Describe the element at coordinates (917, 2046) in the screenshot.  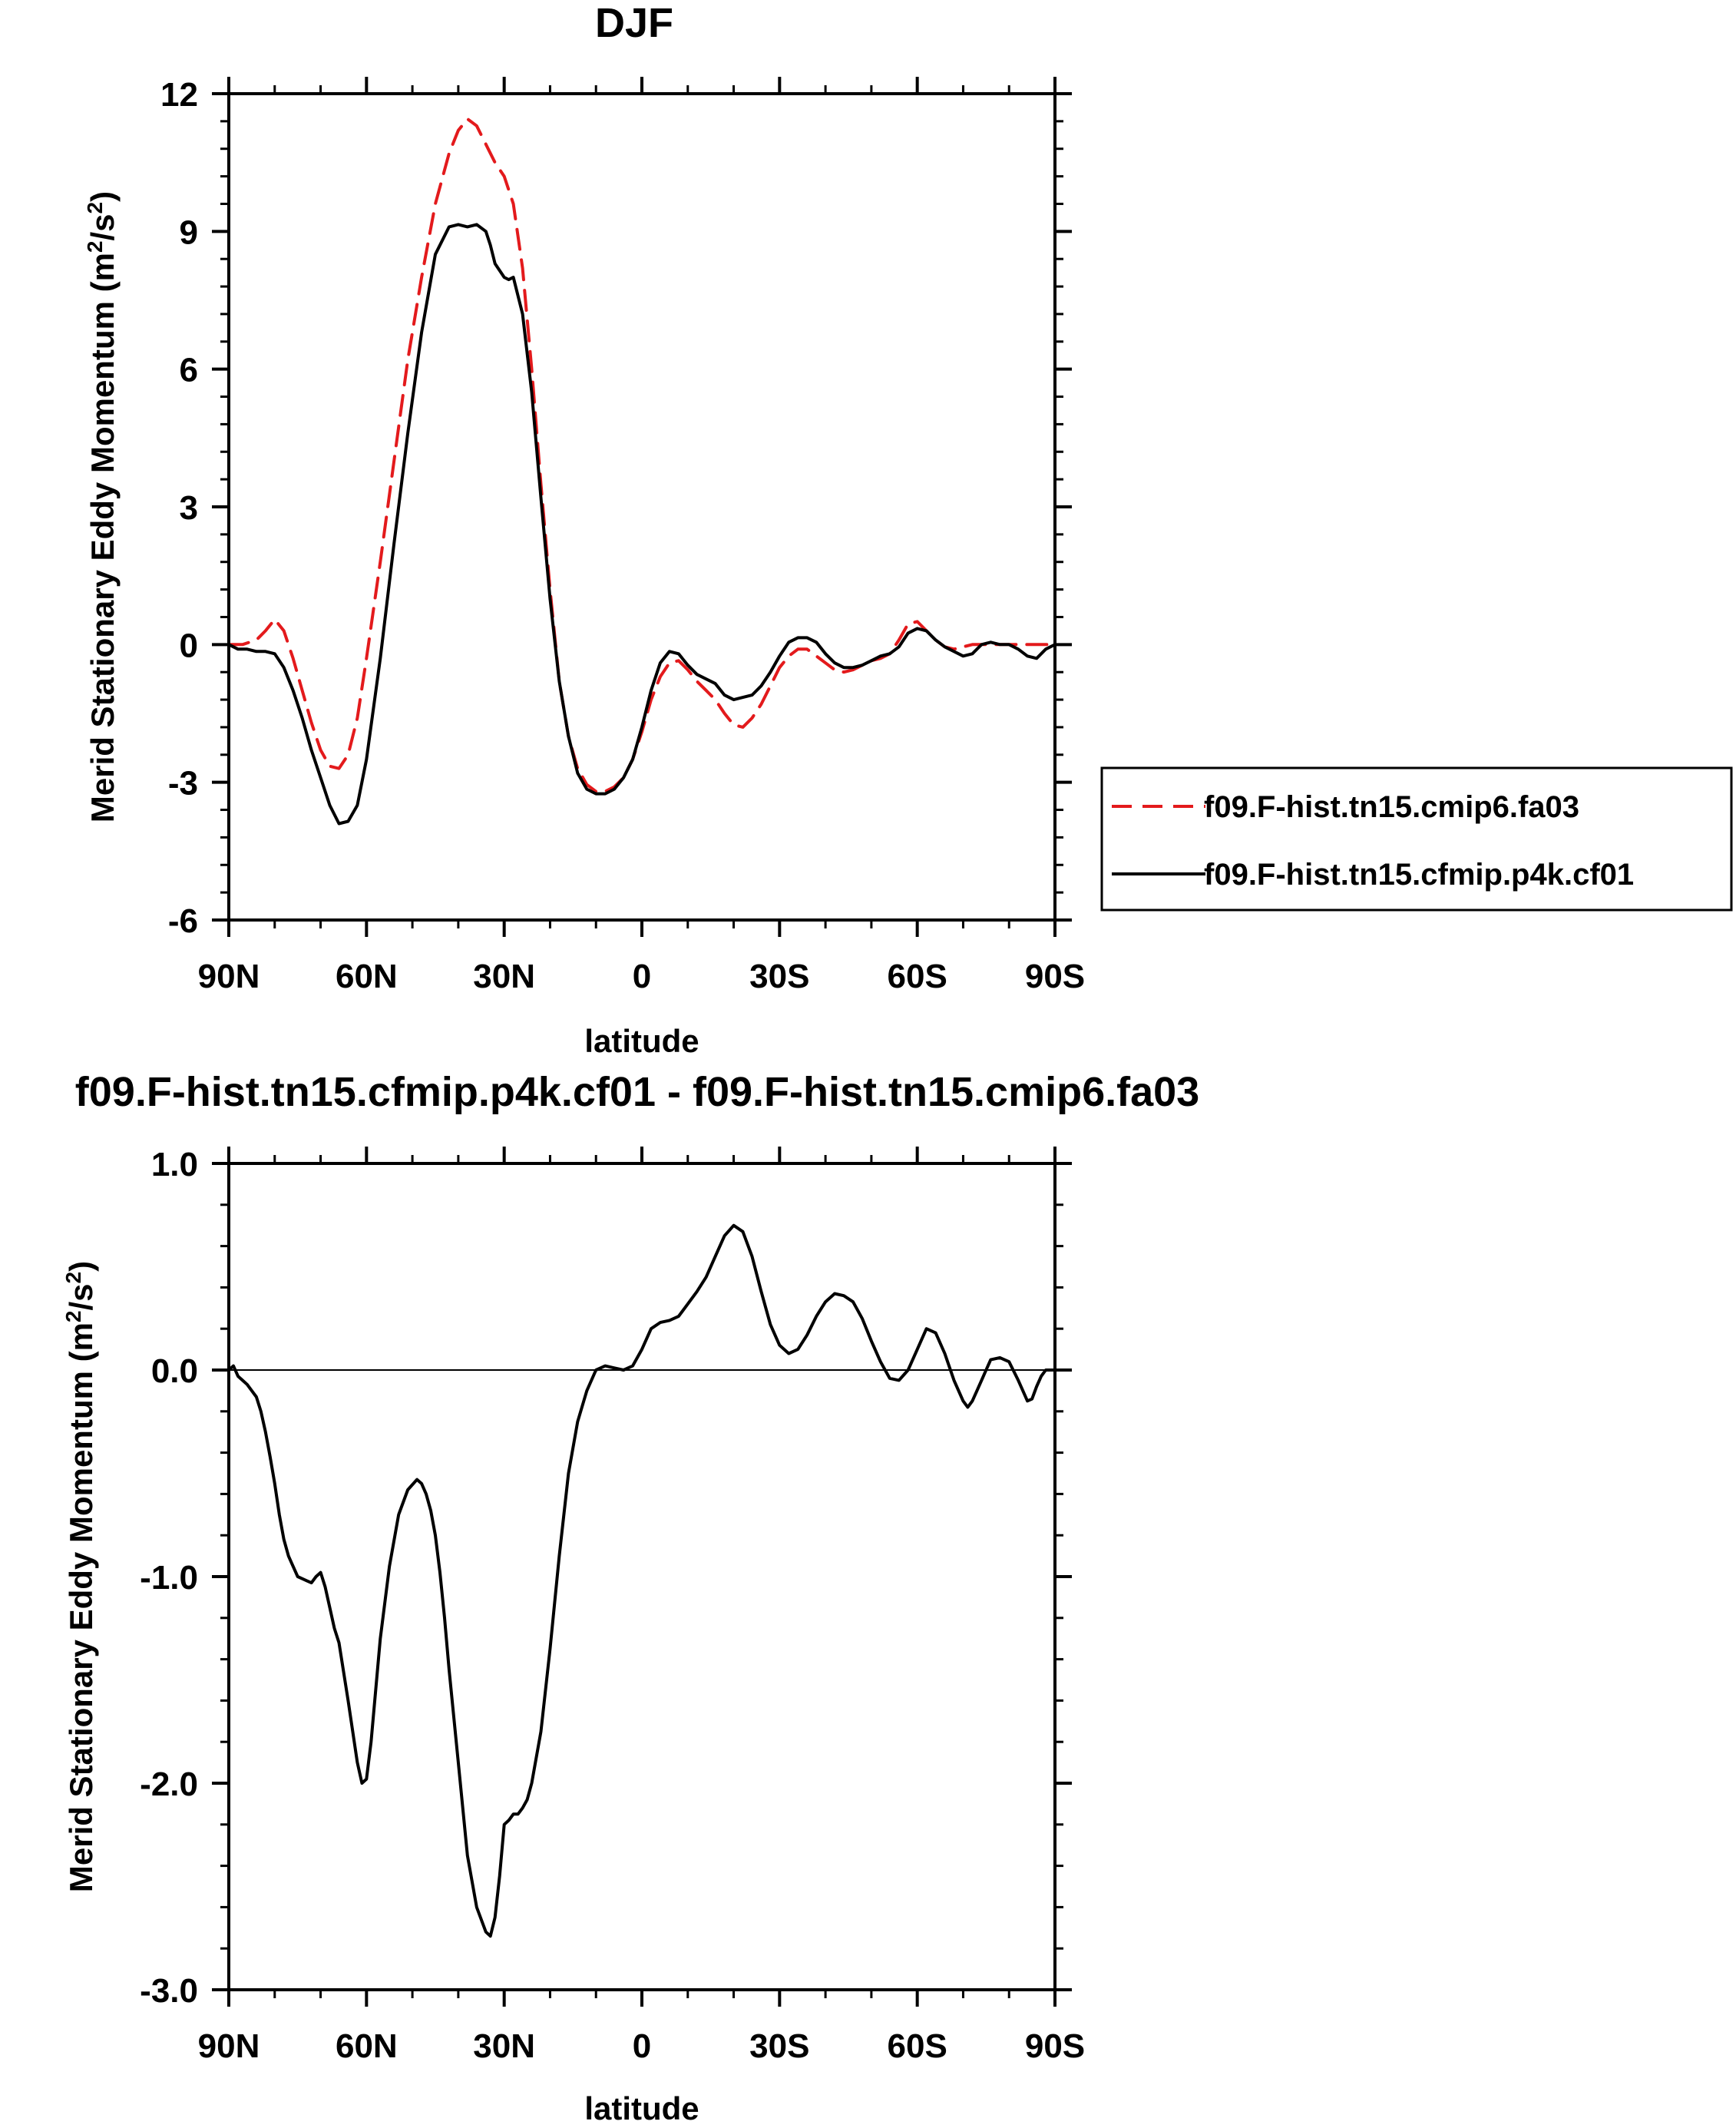
I see `bottom-x-tick-label: 60S` at that location.